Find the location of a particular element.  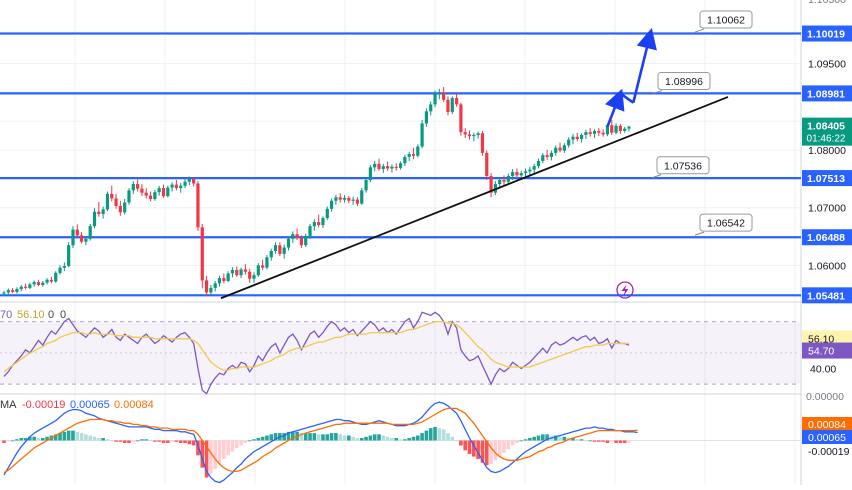

level-price-tag is located at coordinates (827, 237).